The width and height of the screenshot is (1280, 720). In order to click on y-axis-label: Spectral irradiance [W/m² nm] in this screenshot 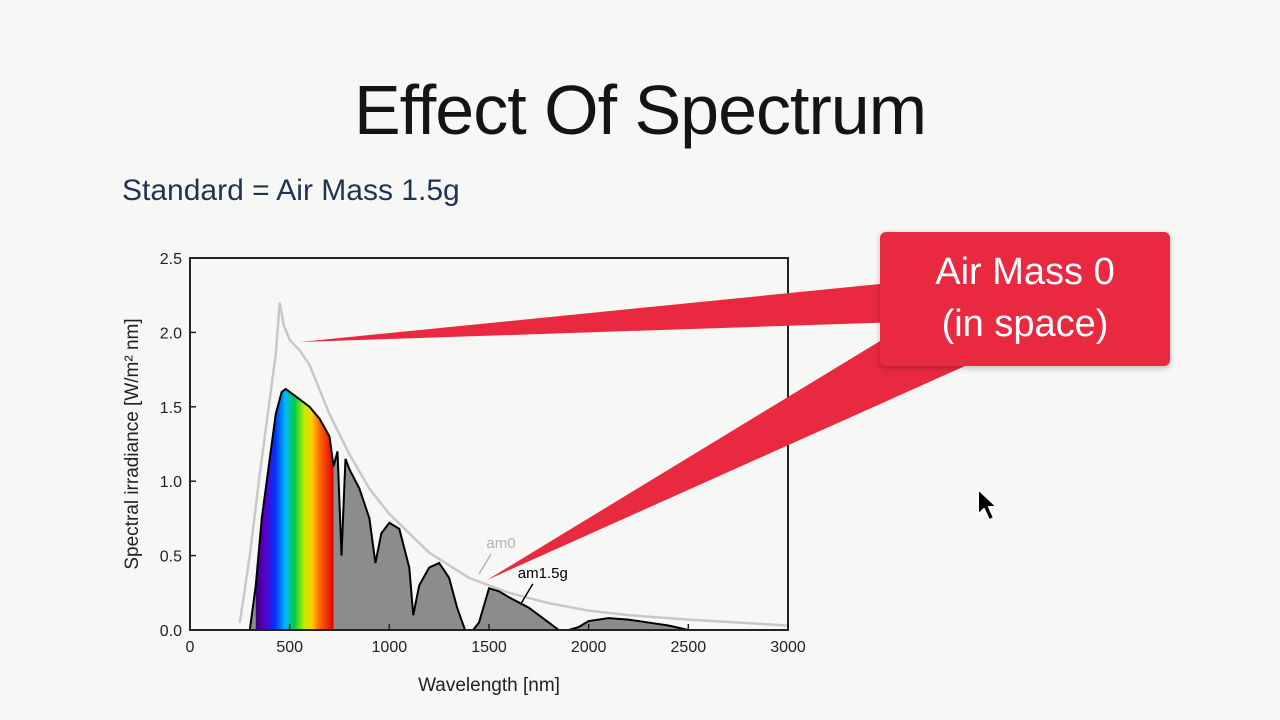, I will do `click(132, 443)`.